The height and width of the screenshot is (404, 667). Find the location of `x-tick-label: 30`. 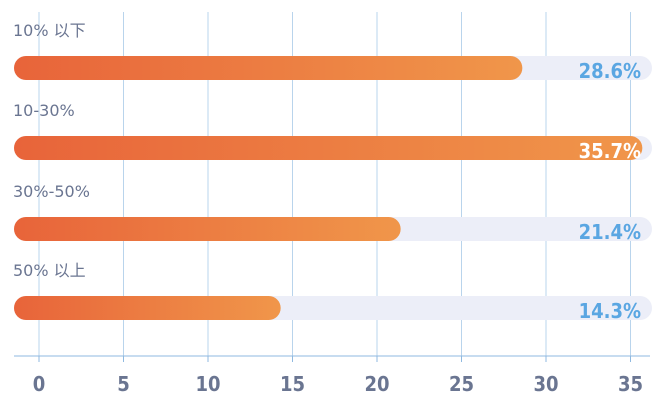

x-tick-label: 30 is located at coordinates (545, 384).